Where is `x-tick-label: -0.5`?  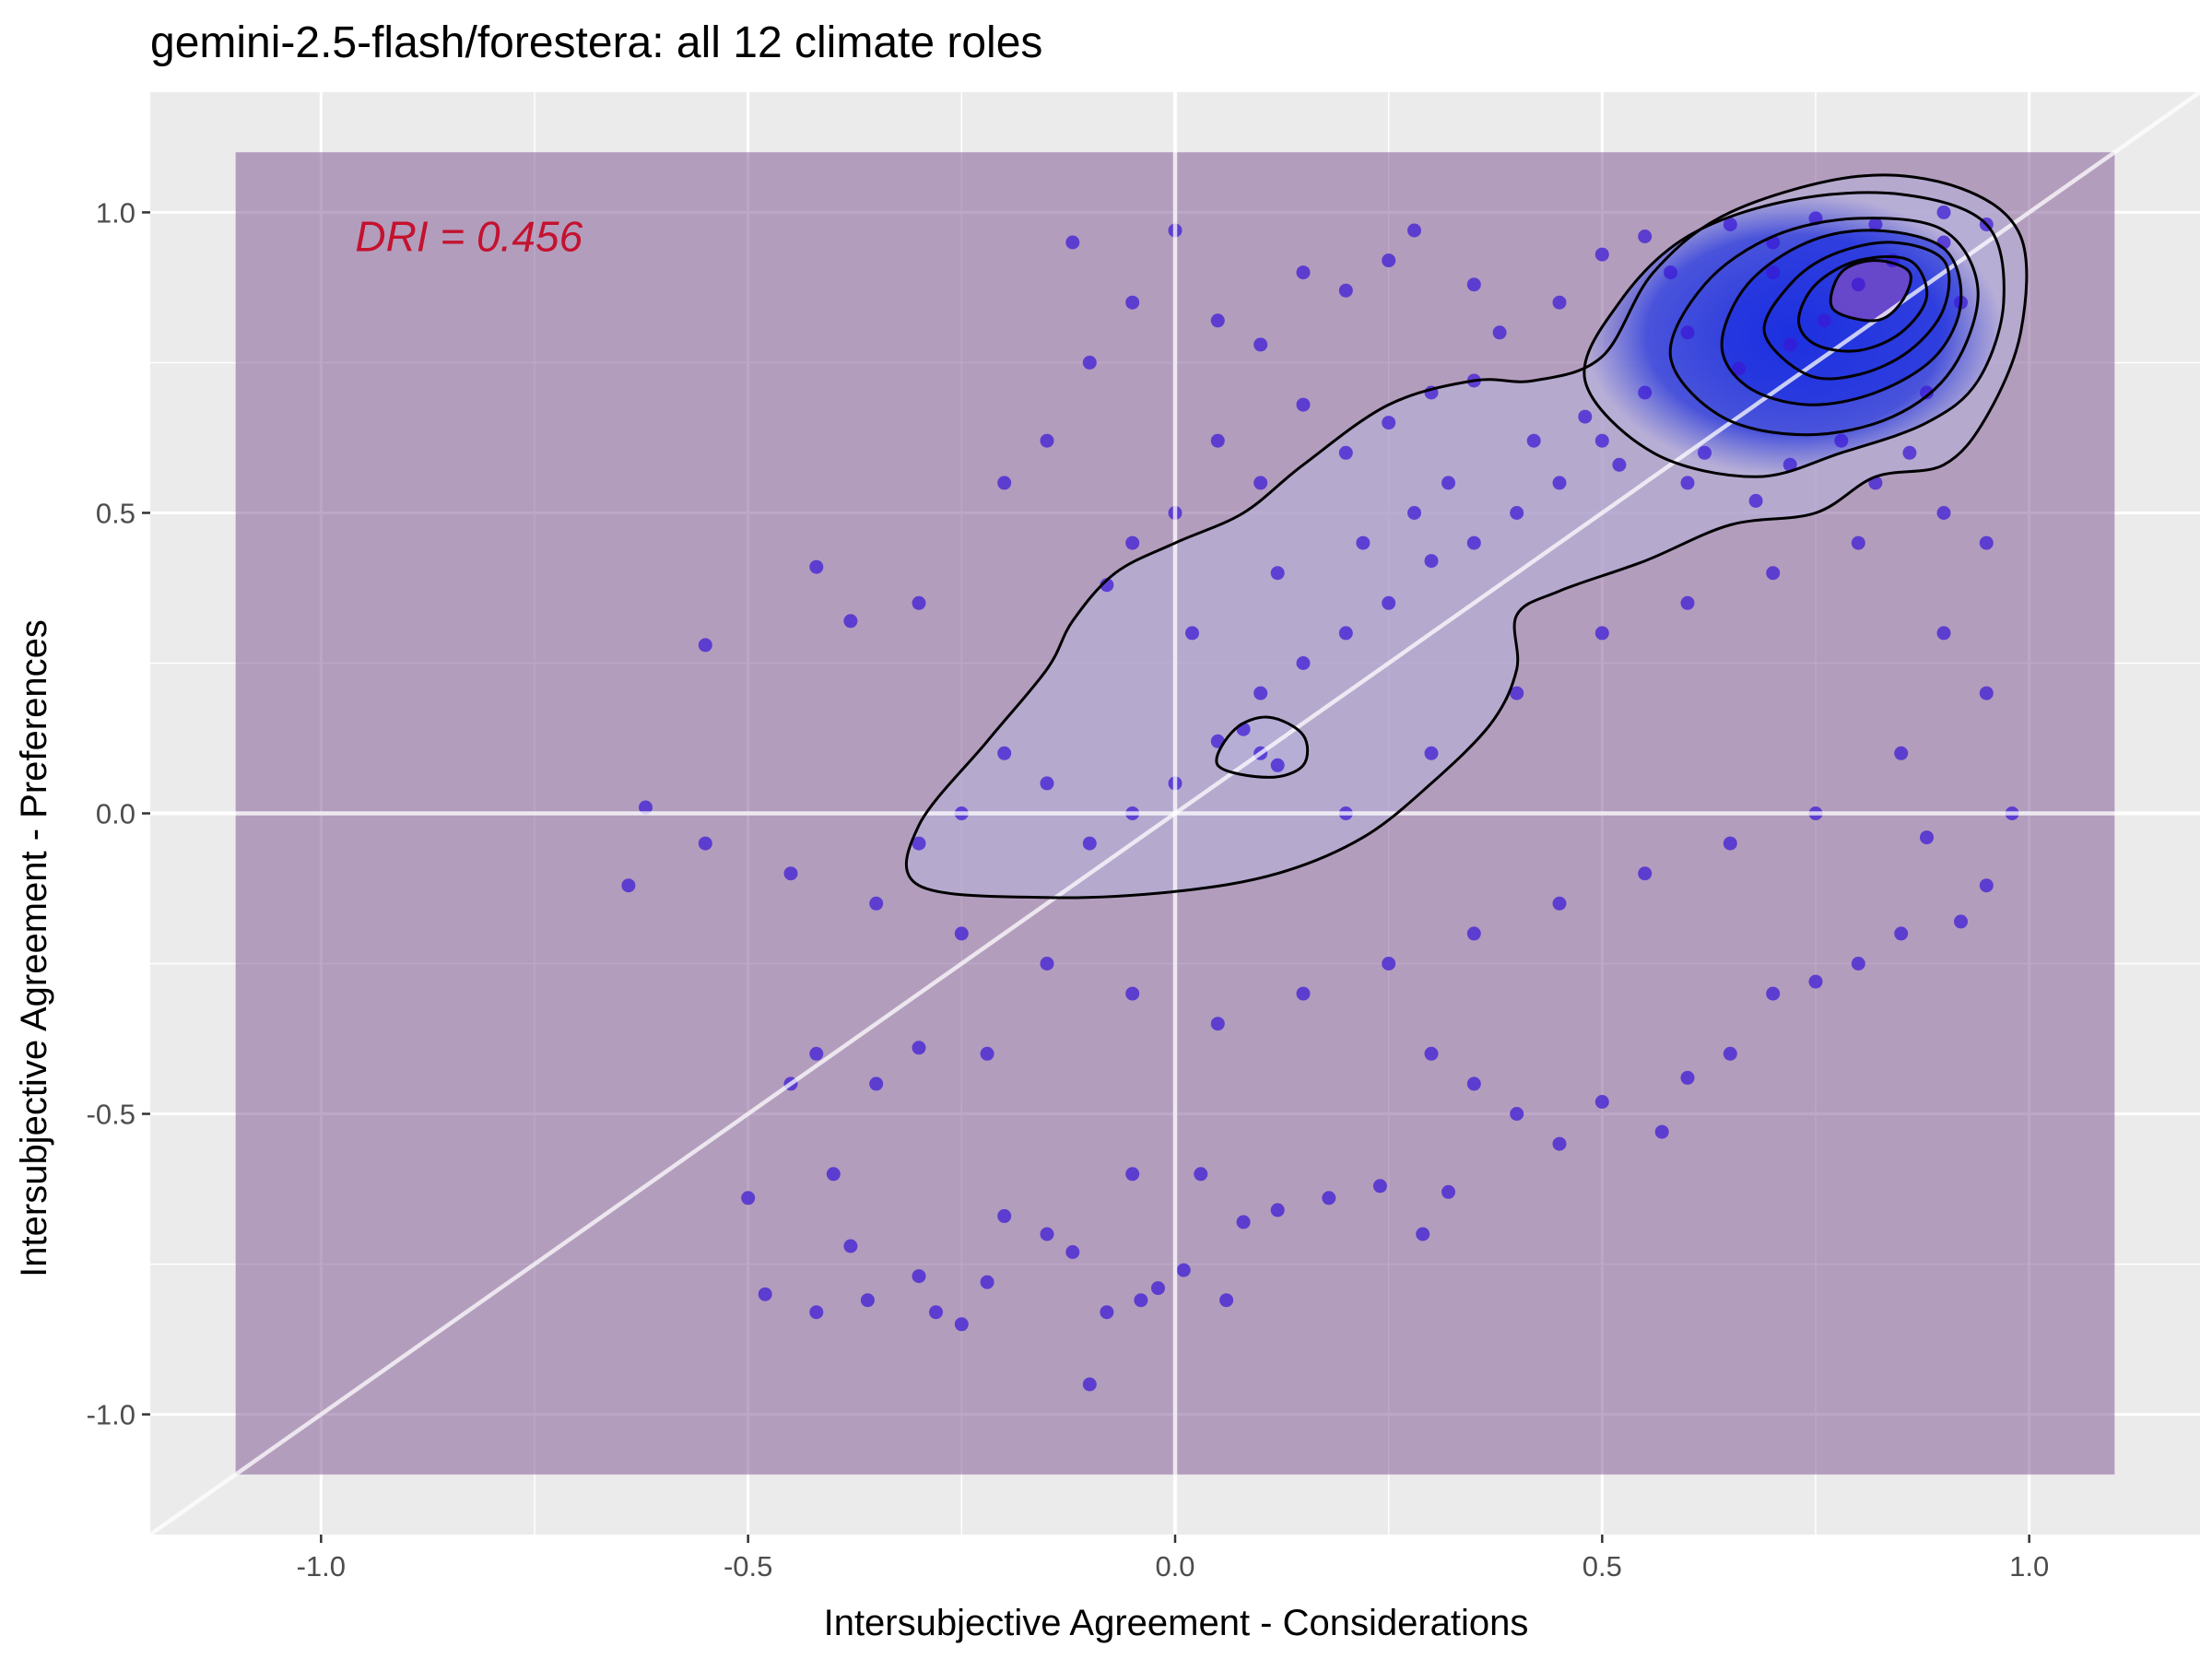
x-tick-label: -0.5 is located at coordinates (748, 1566).